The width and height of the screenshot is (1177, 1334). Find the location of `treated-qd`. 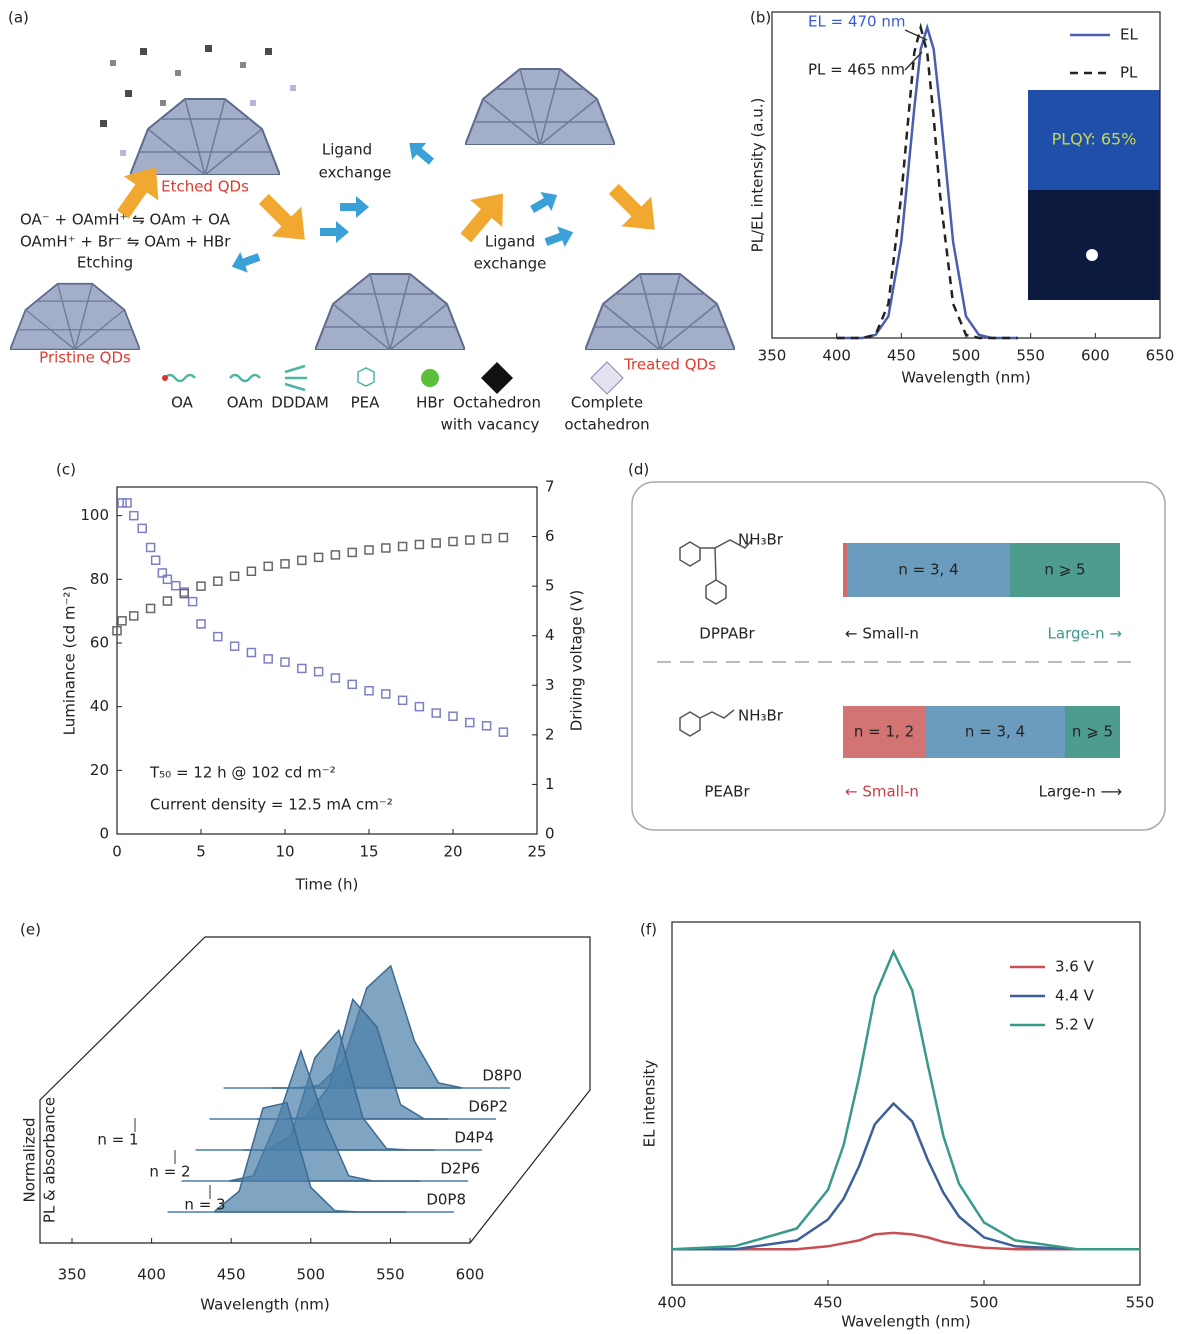

treated-qd is located at coordinates (660, 312).